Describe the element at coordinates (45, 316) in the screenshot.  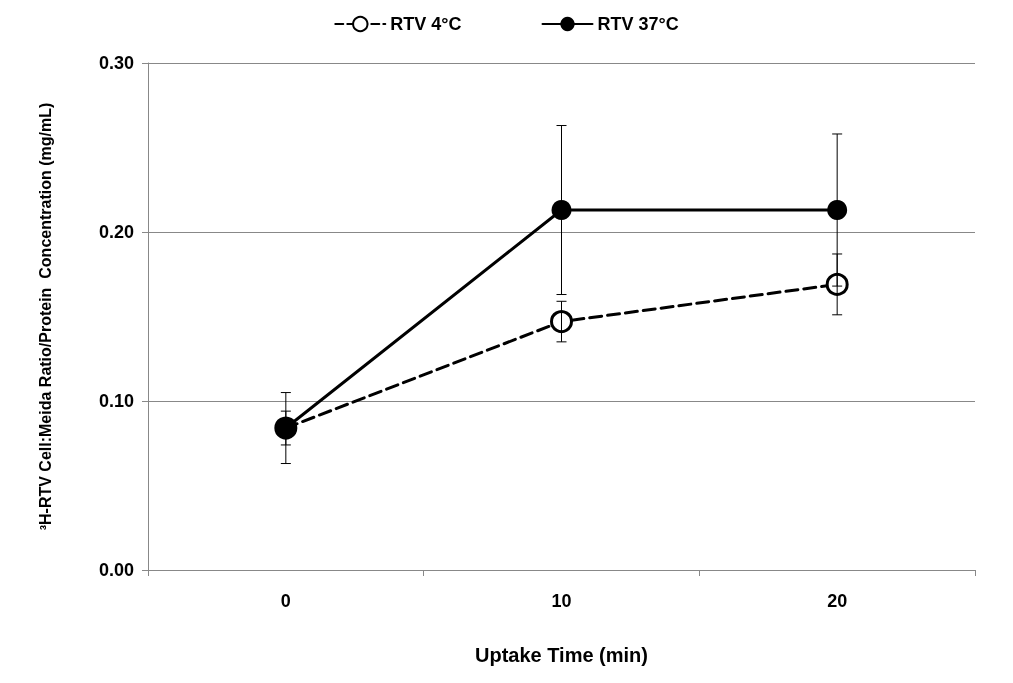
I see `y-axis-title: ³H-RTV Cell:Meida Ratio/Protein Concentration (mg/mL)` at that location.